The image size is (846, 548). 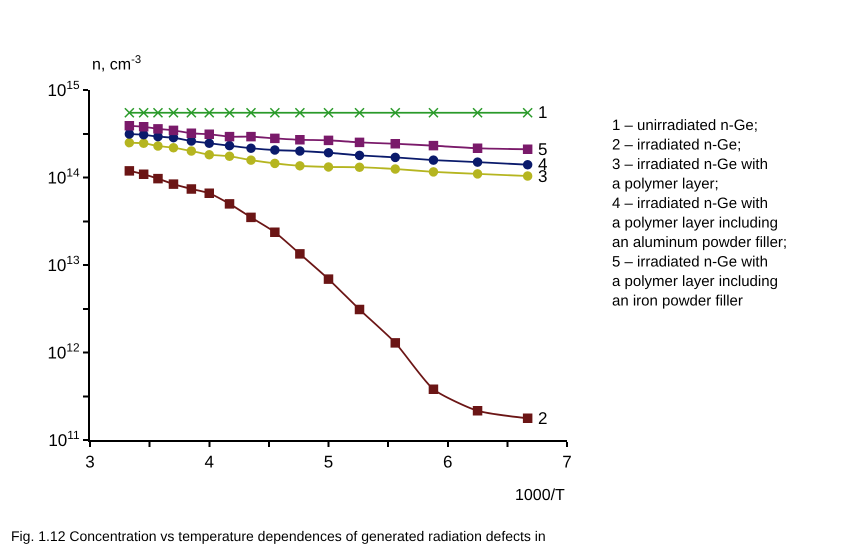 I want to click on series-label: 1, so click(x=543, y=112).